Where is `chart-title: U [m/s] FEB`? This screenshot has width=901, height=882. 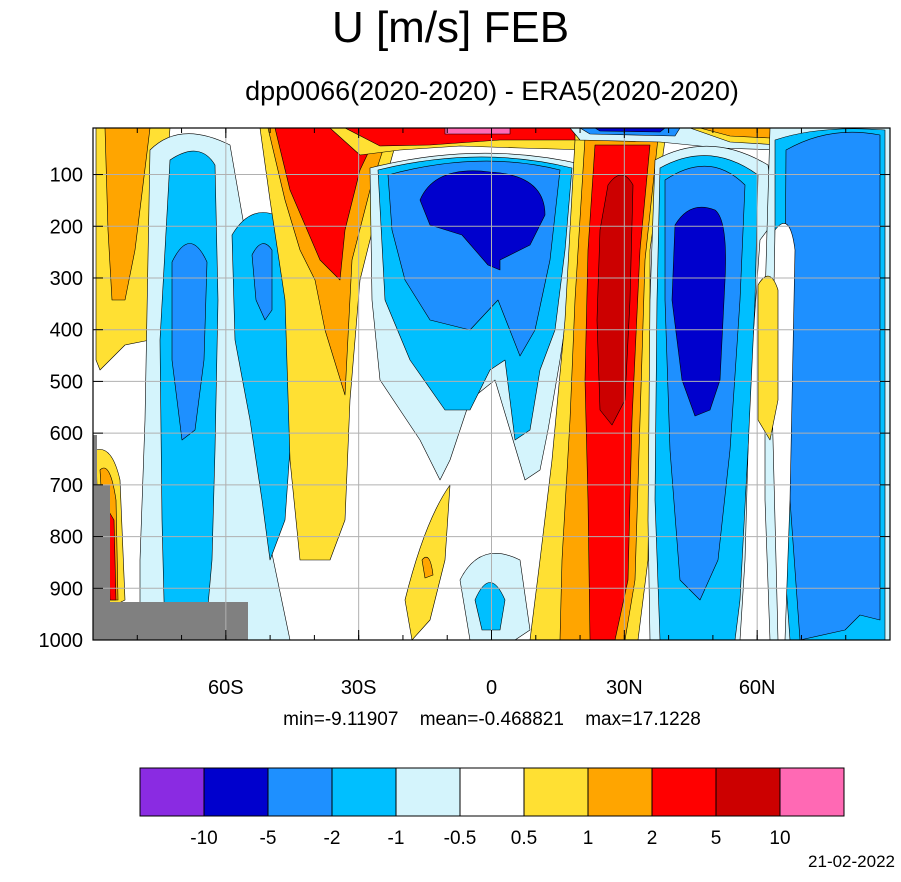 chart-title: U [m/s] FEB is located at coordinates (450, 27).